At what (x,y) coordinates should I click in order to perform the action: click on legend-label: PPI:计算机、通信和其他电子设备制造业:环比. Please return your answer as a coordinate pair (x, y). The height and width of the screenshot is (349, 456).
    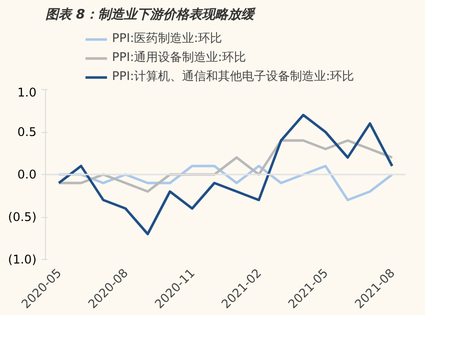
    Looking at the image, I should click on (234, 76).